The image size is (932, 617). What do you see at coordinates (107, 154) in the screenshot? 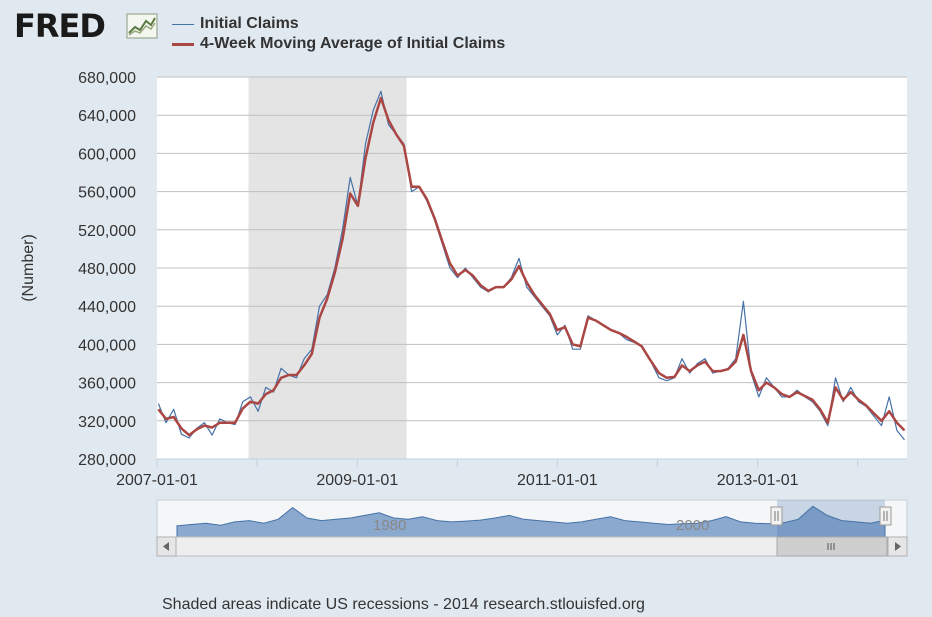
I see `y-tick-label-8: 600,000` at bounding box center [107, 154].